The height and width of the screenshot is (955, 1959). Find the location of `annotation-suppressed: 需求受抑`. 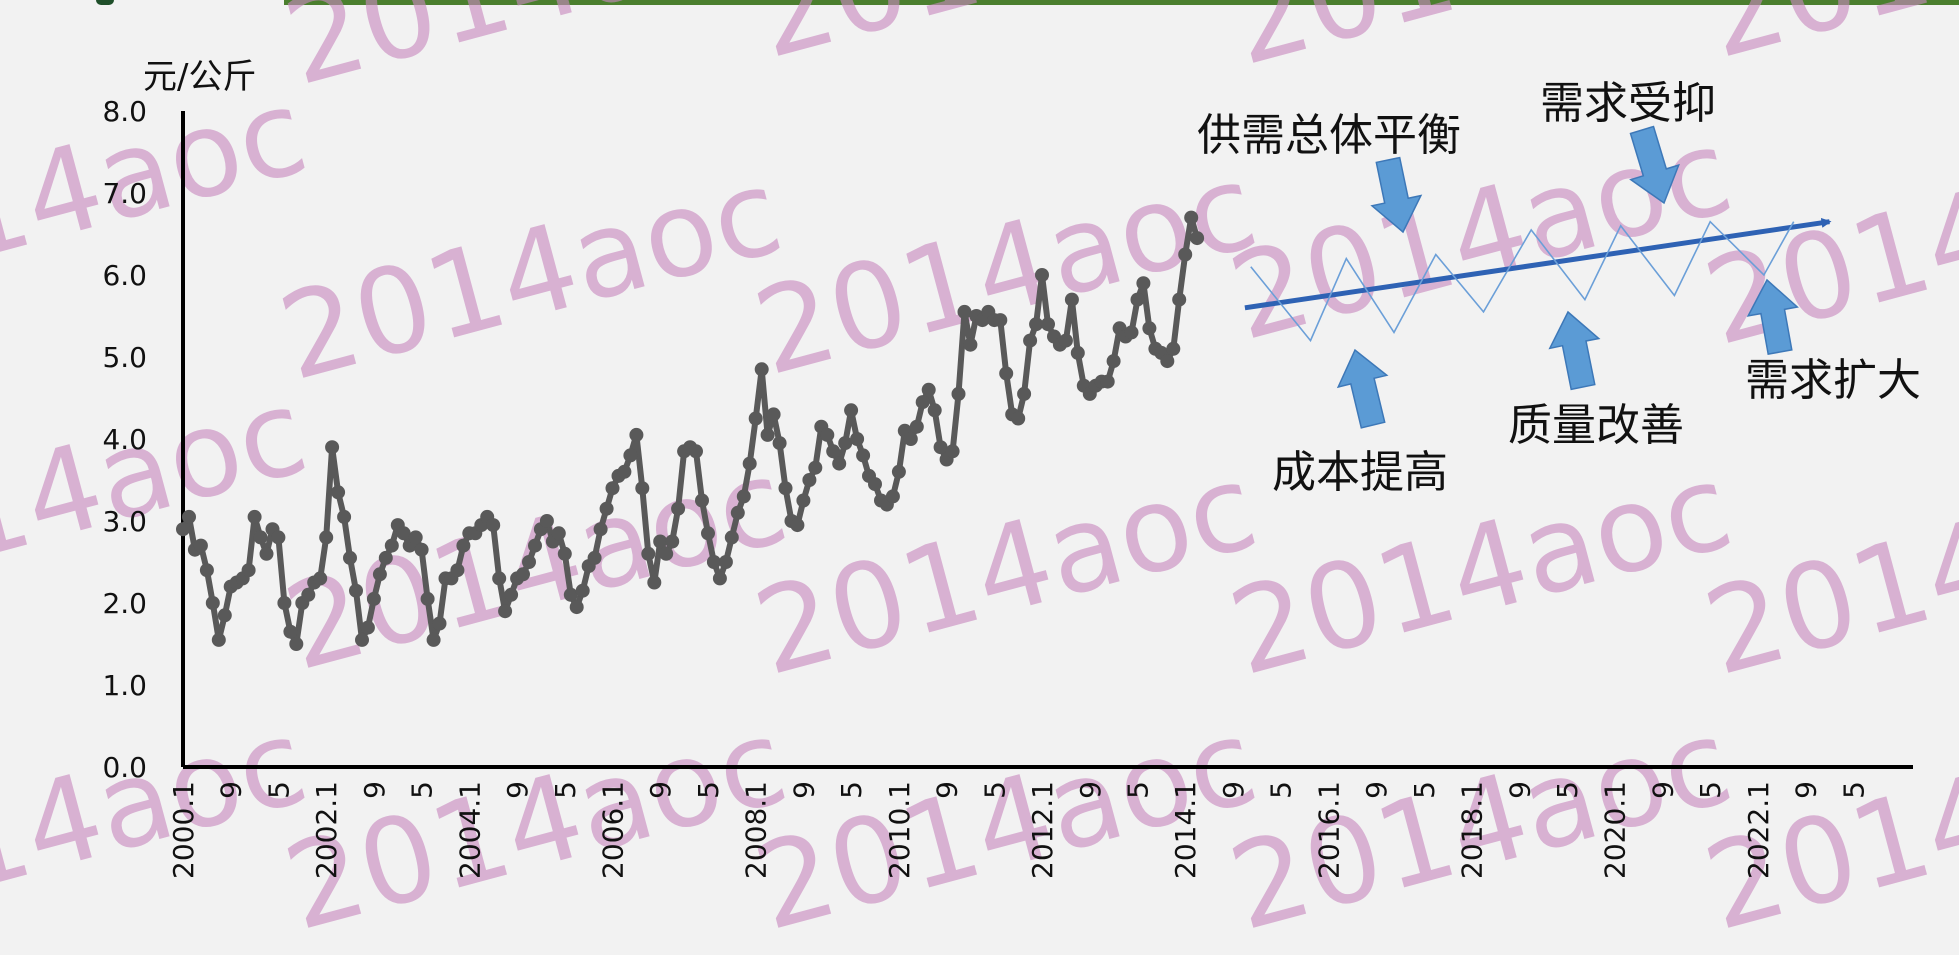

annotation-suppressed: 需求受抑 is located at coordinates (1628, 103).